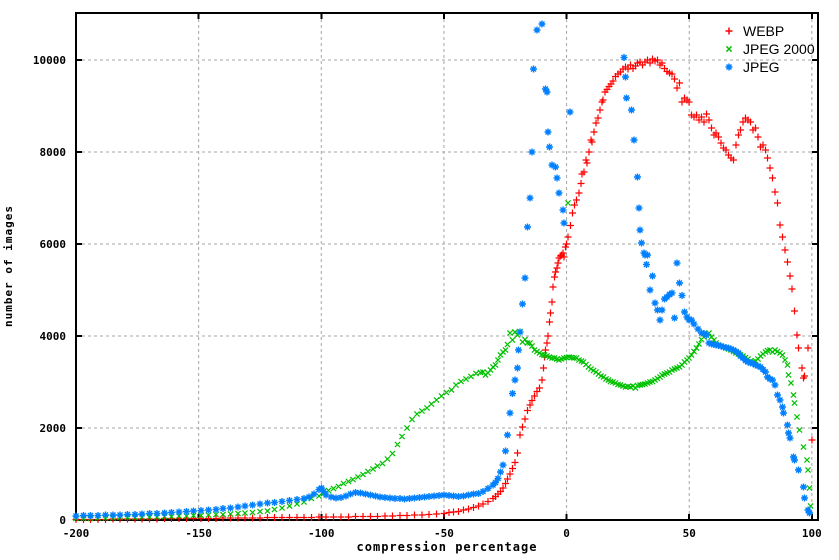 Image resolution: width=839 pixels, height=560 pixels. Describe the element at coordinates (729, 31) in the screenshot. I see `plus-marker-icon` at that location.